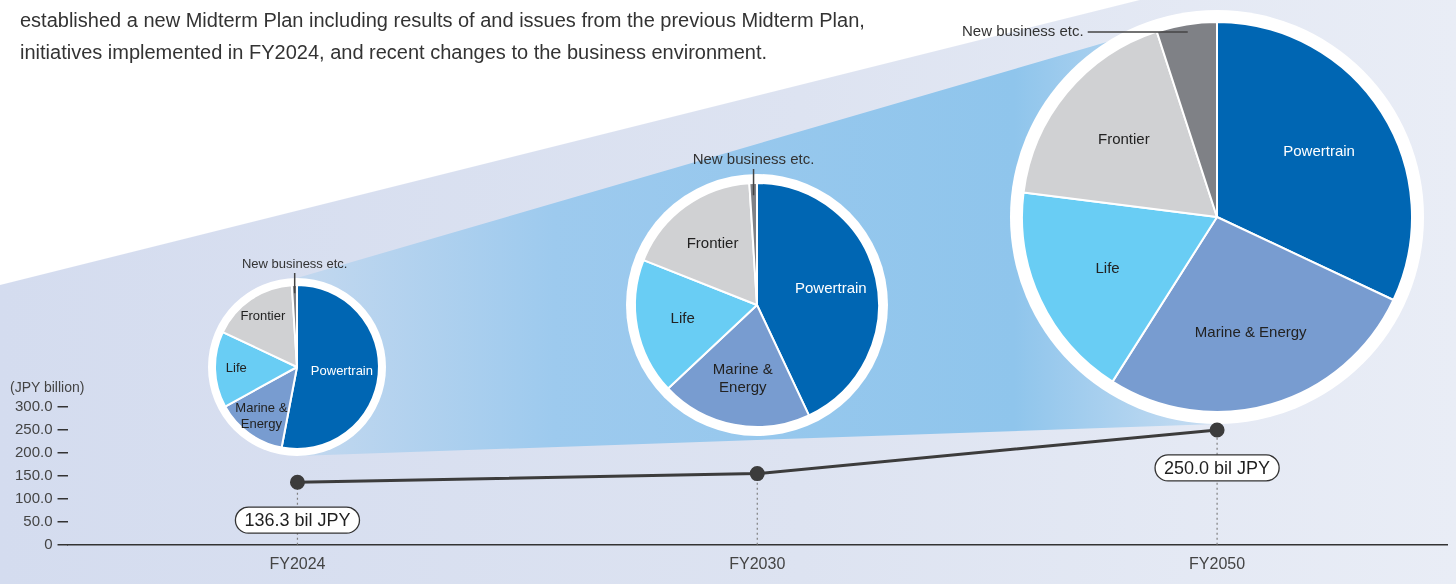 This screenshot has width=1456, height=584. What do you see at coordinates (1217, 467) in the screenshot?
I see `data-label: 250.0 bil JPY` at bounding box center [1217, 467].